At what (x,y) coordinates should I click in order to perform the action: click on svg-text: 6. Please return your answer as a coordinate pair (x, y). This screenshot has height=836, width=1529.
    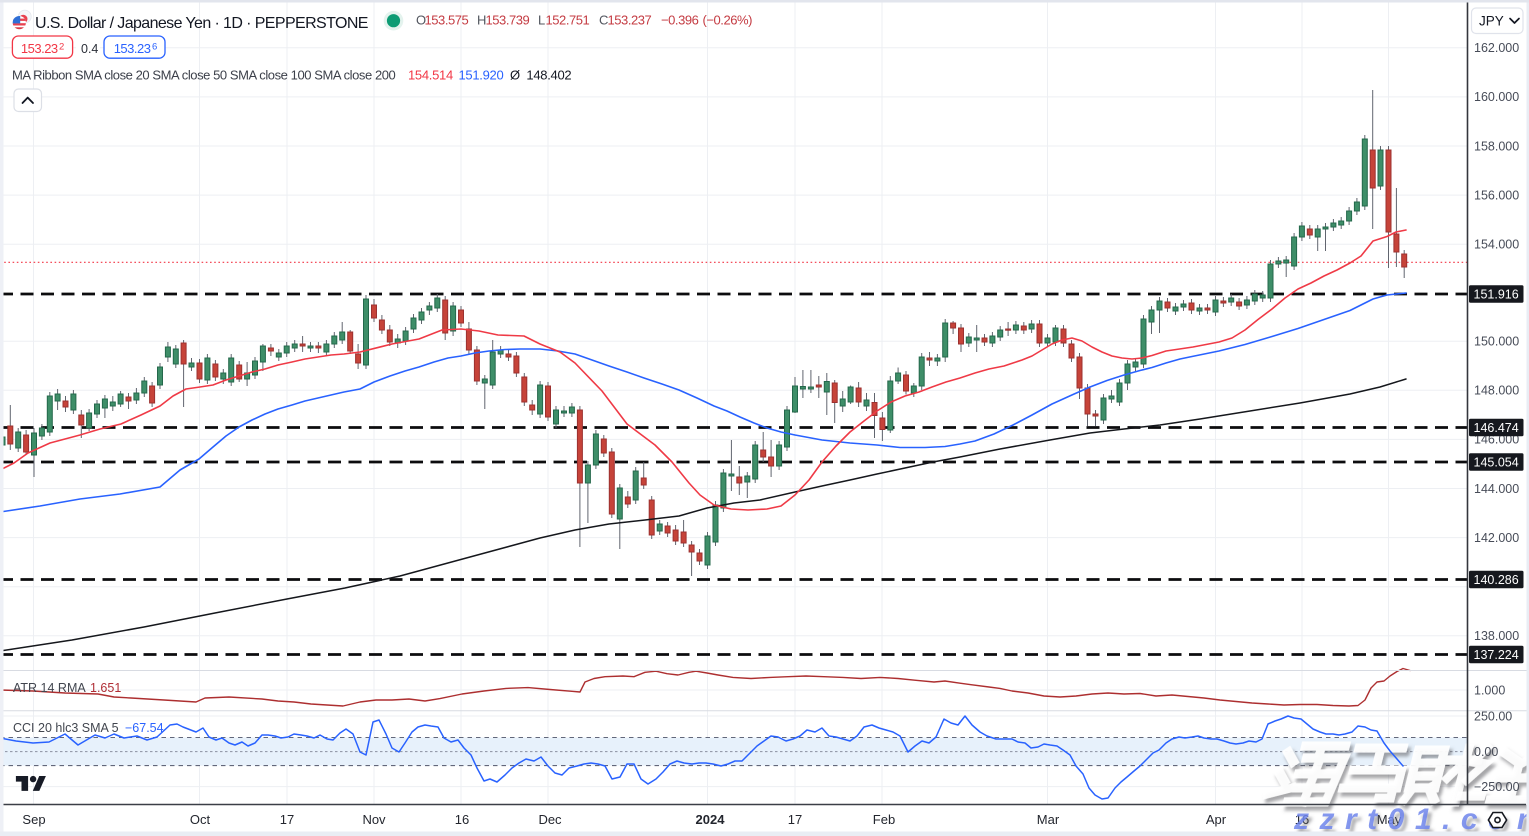
    Looking at the image, I should click on (154, 47).